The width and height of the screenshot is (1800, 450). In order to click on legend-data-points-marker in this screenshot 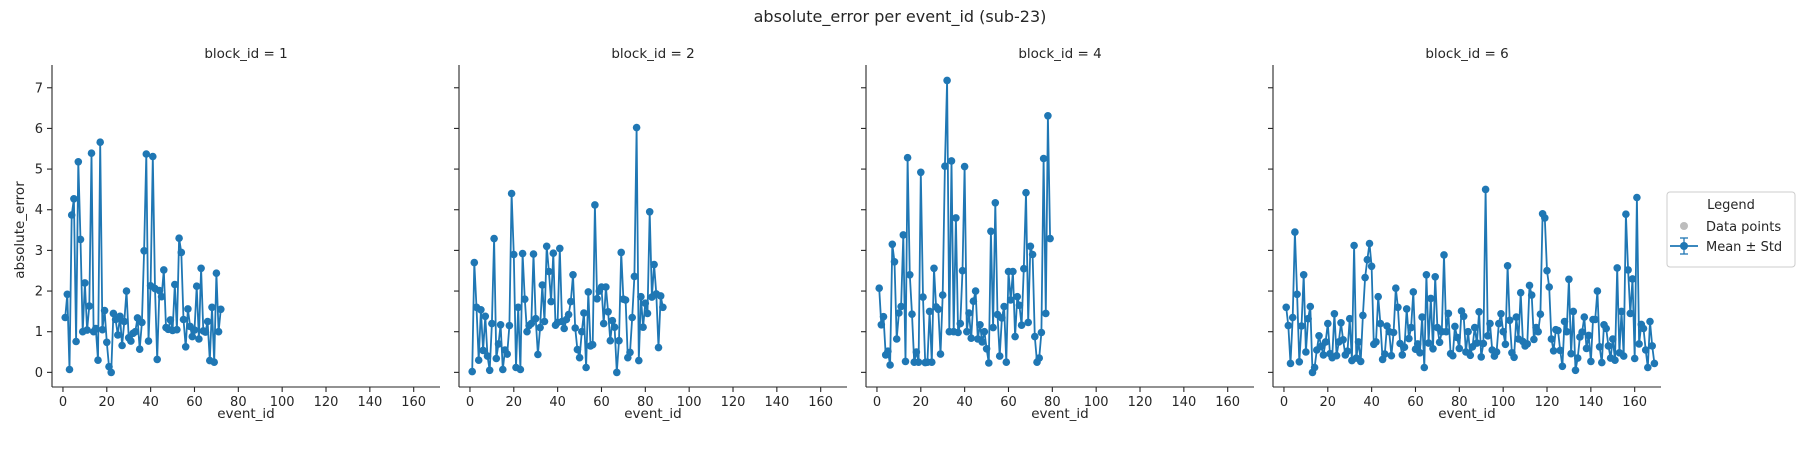, I will do `click(1684, 226)`.